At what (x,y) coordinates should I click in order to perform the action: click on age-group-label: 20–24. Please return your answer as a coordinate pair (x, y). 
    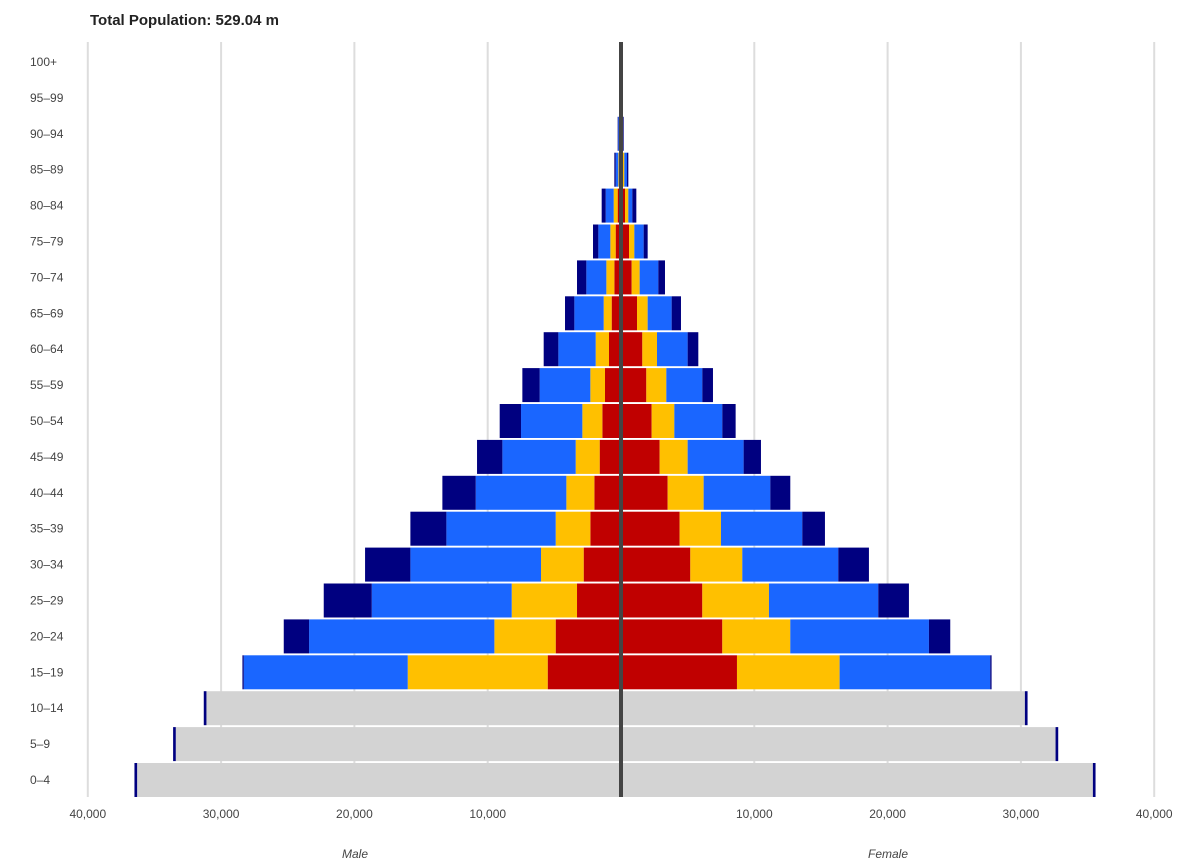
    Looking at the image, I should click on (47, 636).